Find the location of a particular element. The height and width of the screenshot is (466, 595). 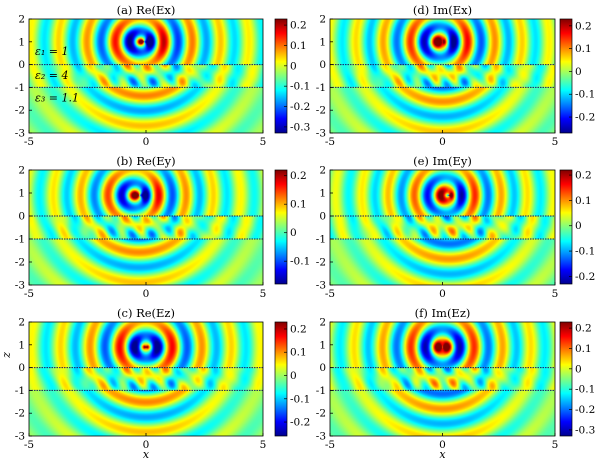

layer-label-1: ε₁ = 1 is located at coordinates (52, 51).